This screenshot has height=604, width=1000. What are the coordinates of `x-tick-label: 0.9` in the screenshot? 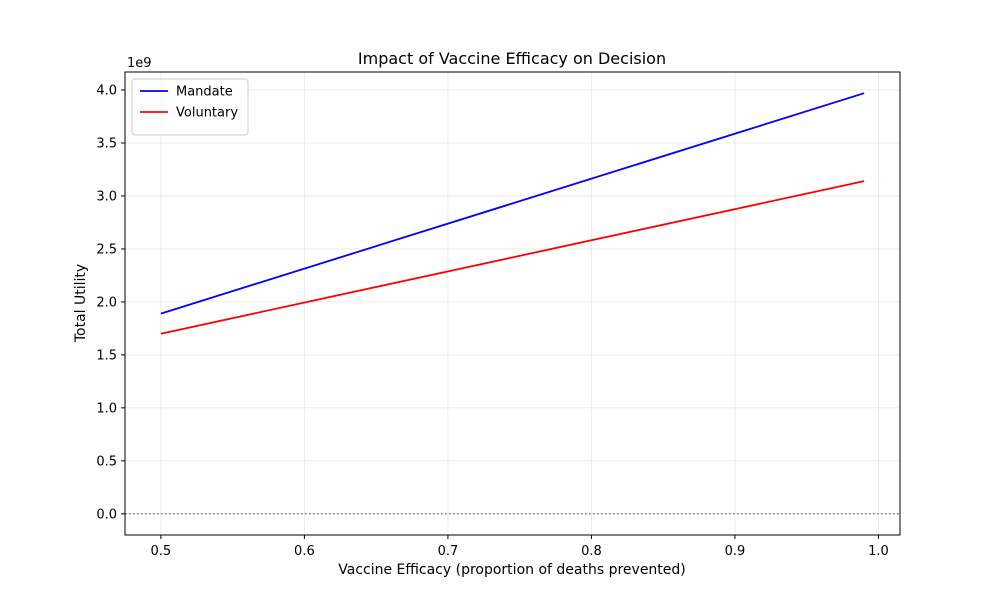 It's located at (735, 551).